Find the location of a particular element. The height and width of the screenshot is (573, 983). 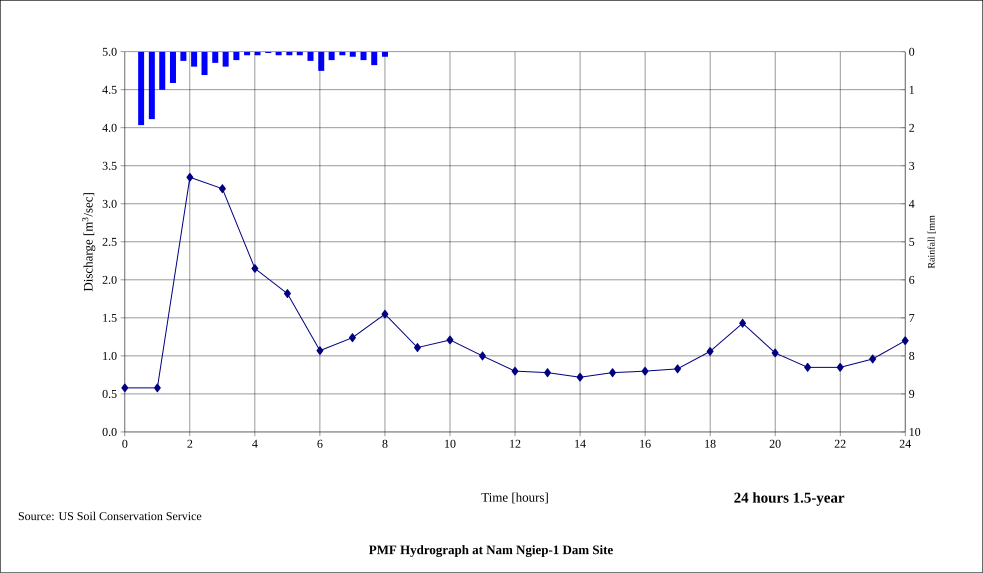

x-tick-label: 6 is located at coordinates (320, 444).